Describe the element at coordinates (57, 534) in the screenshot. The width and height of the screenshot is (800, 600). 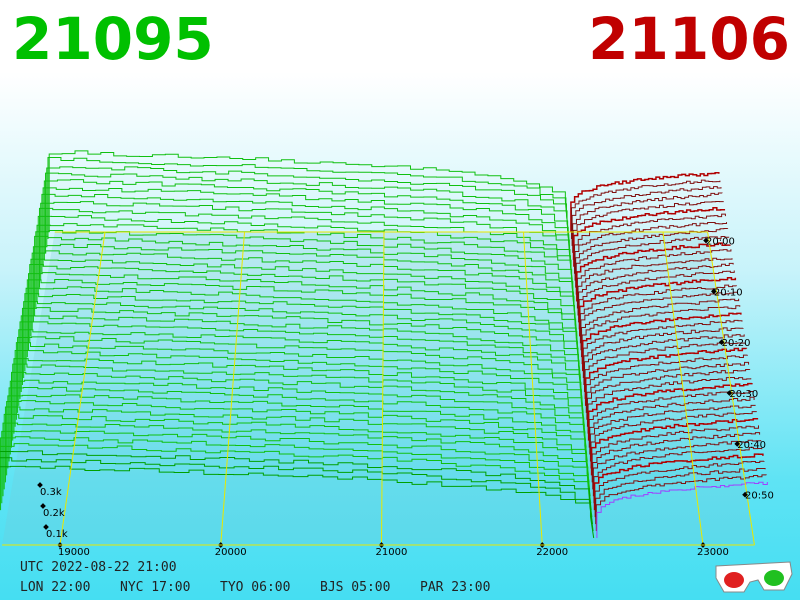
I see `depth-tick-label: 0.1k` at that location.